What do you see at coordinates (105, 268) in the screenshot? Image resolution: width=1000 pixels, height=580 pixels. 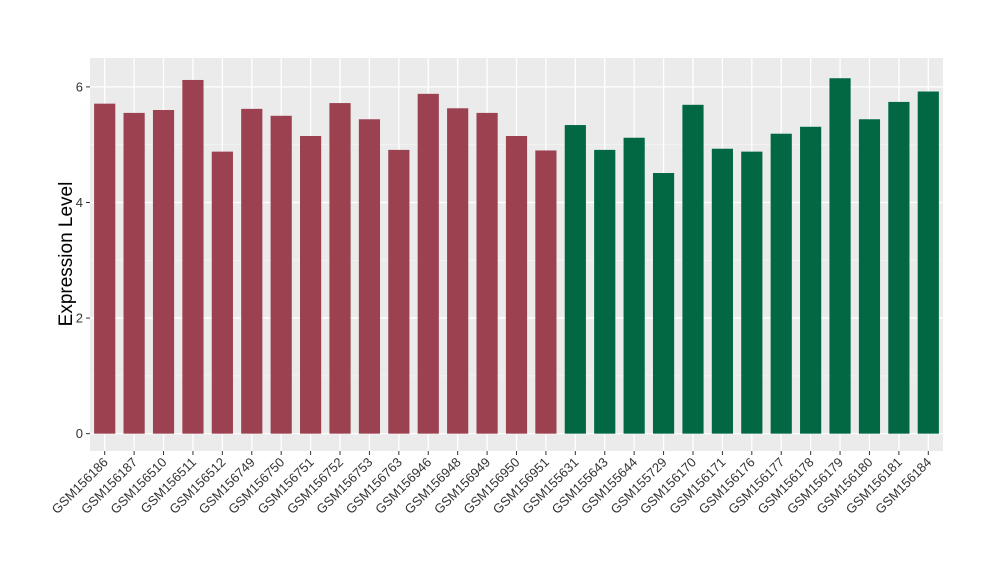 I see `bar-gsm156186` at bounding box center [105, 268].